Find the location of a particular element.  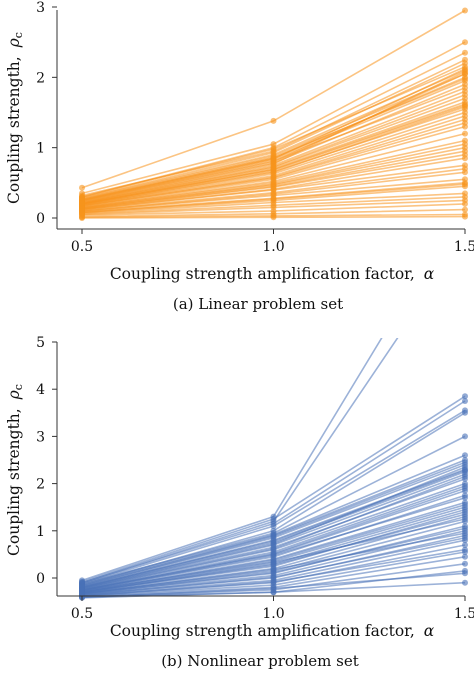

panel-a-y-tick-label-2: 2 is located at coordinates (40, 78).